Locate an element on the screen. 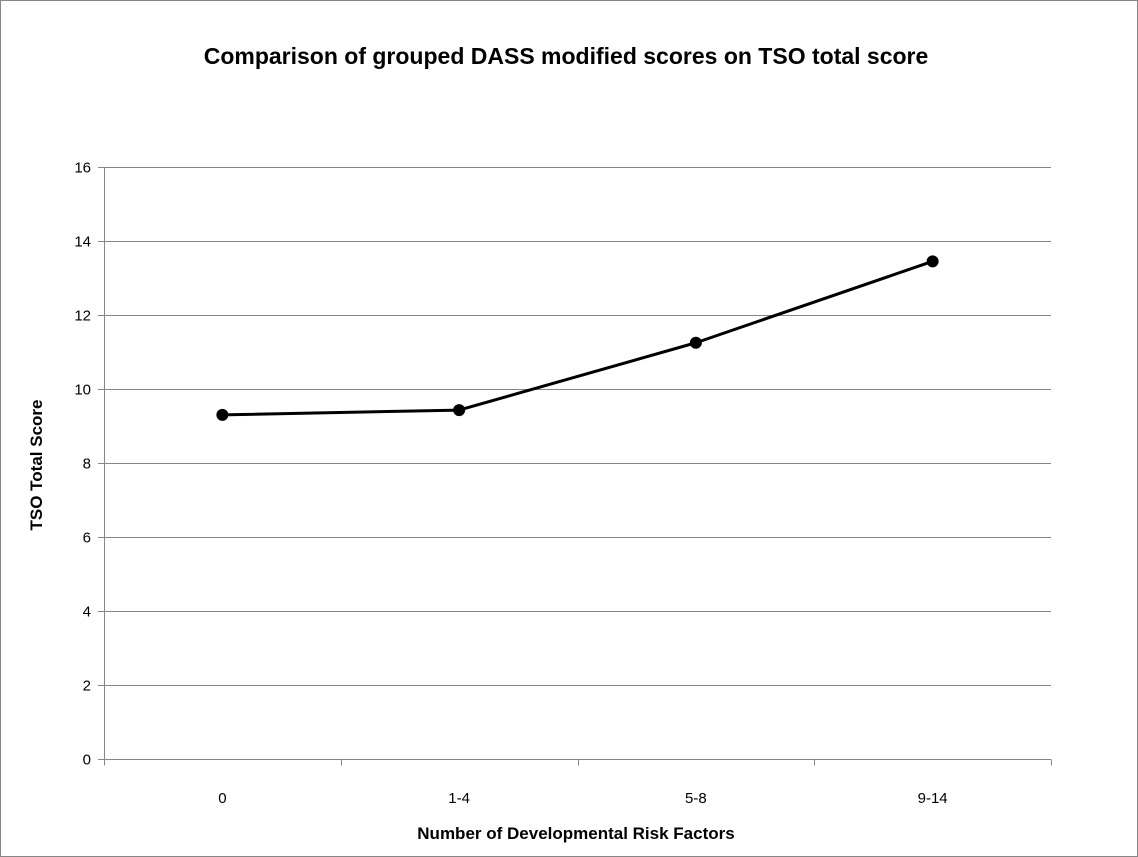  x-tick-label: 0 is located at coordinates (222, 798).